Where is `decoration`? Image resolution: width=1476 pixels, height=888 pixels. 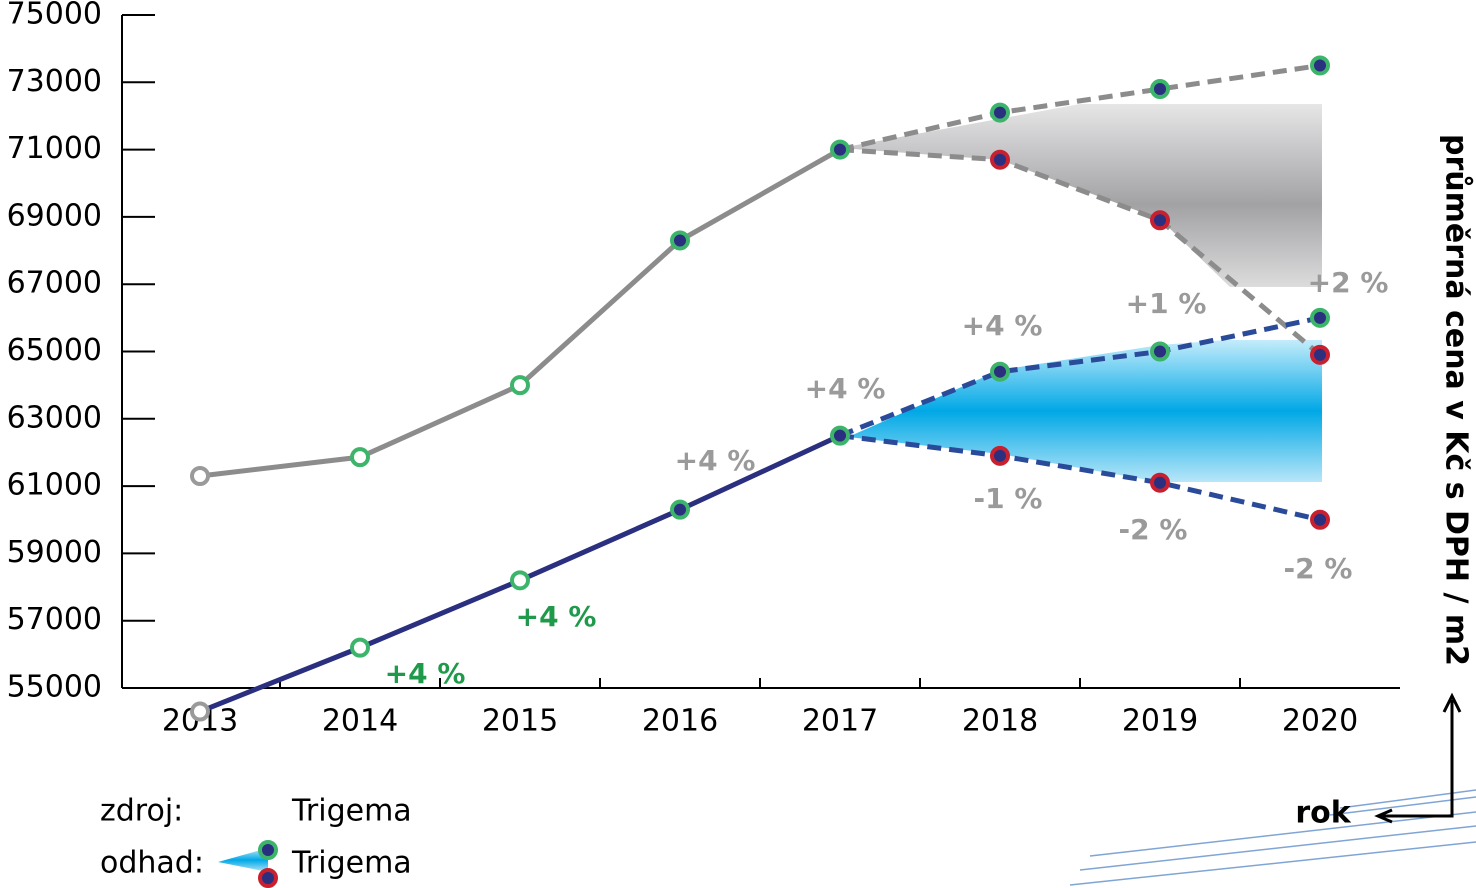
decoration is located at coordinates (1272, 837).